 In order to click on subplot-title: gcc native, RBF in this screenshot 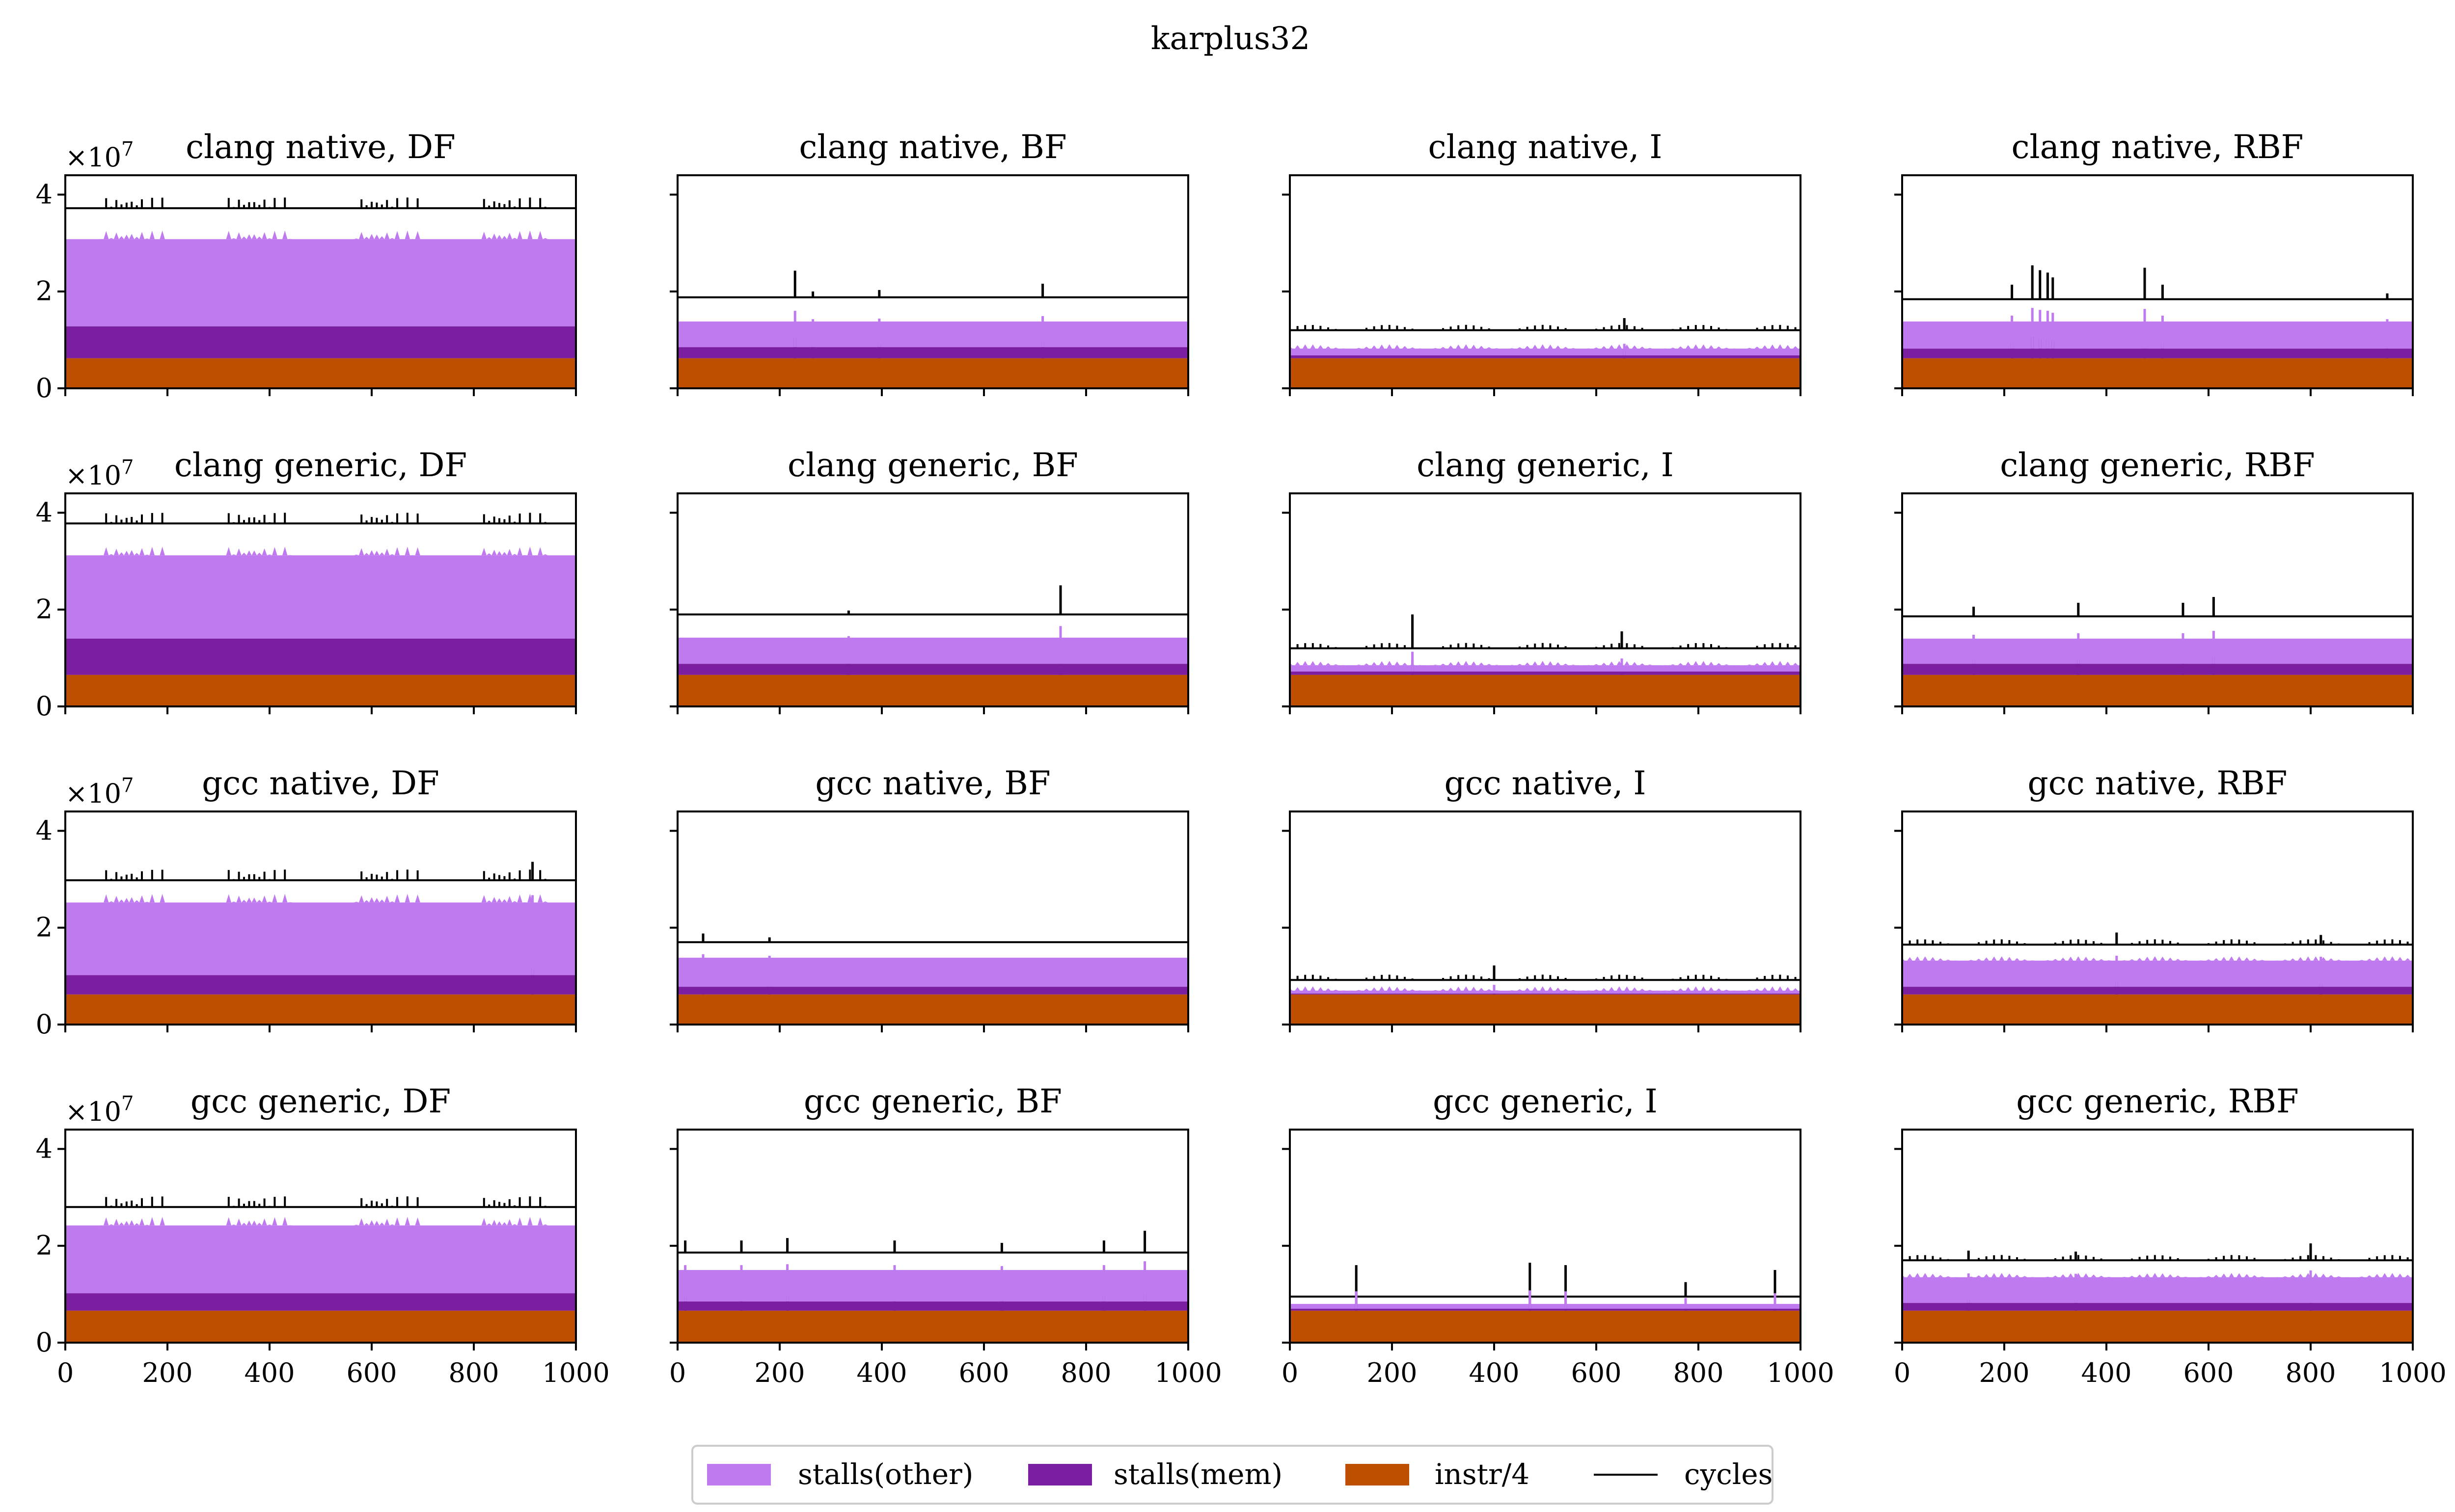, I will do `click(2158, 783)`.